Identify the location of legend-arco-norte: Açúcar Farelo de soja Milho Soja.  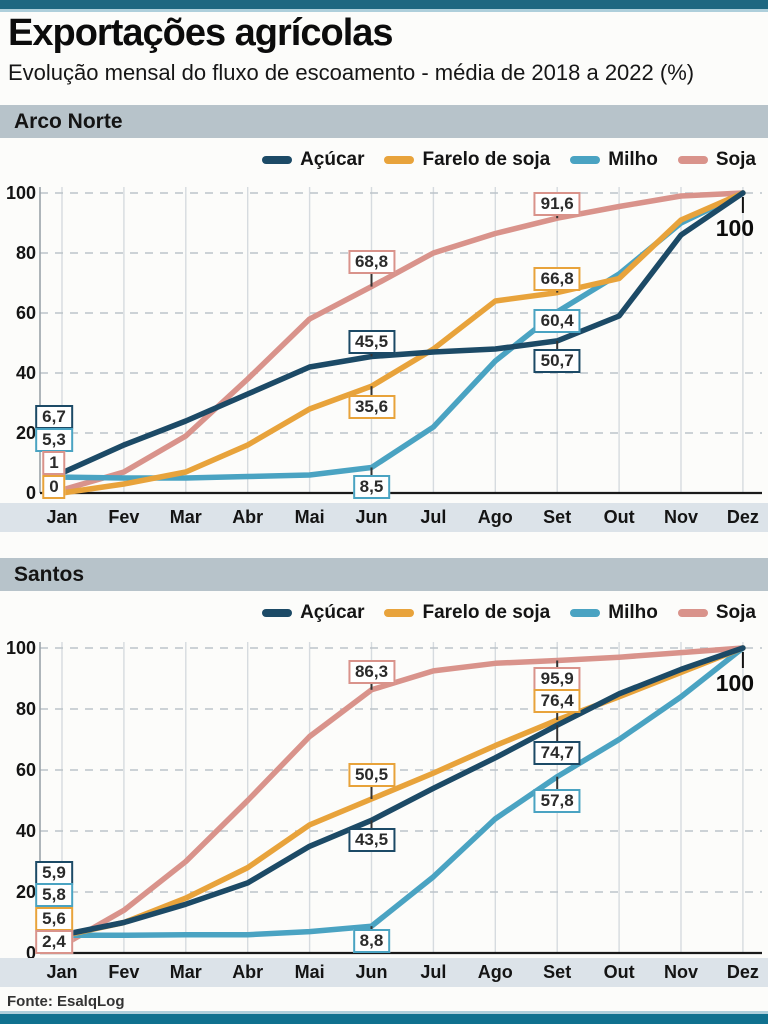
(509, 160).